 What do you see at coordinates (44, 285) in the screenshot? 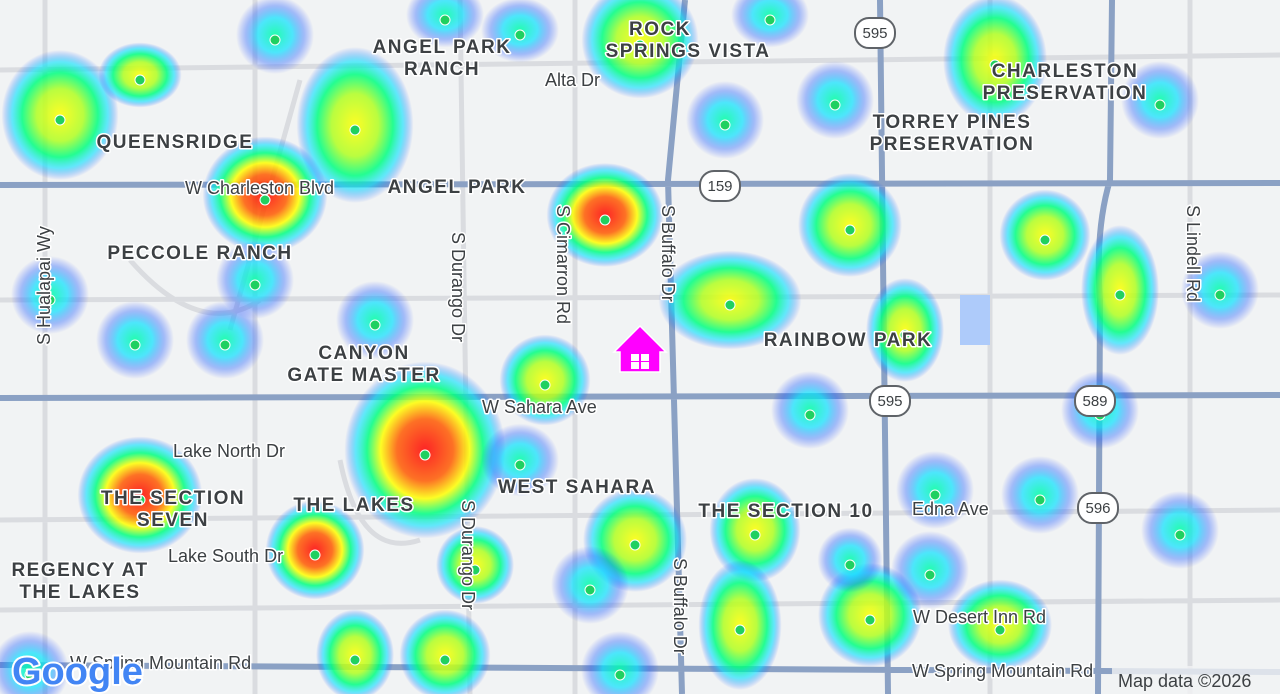
I see `street-label: S Hualapai Wy` at bounding box center [44, 285].